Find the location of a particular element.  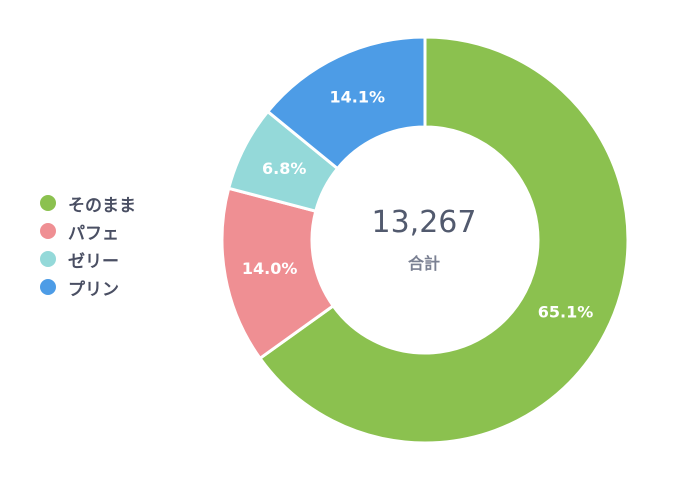

total-label: 合計 is located at coordinates (423, 263).